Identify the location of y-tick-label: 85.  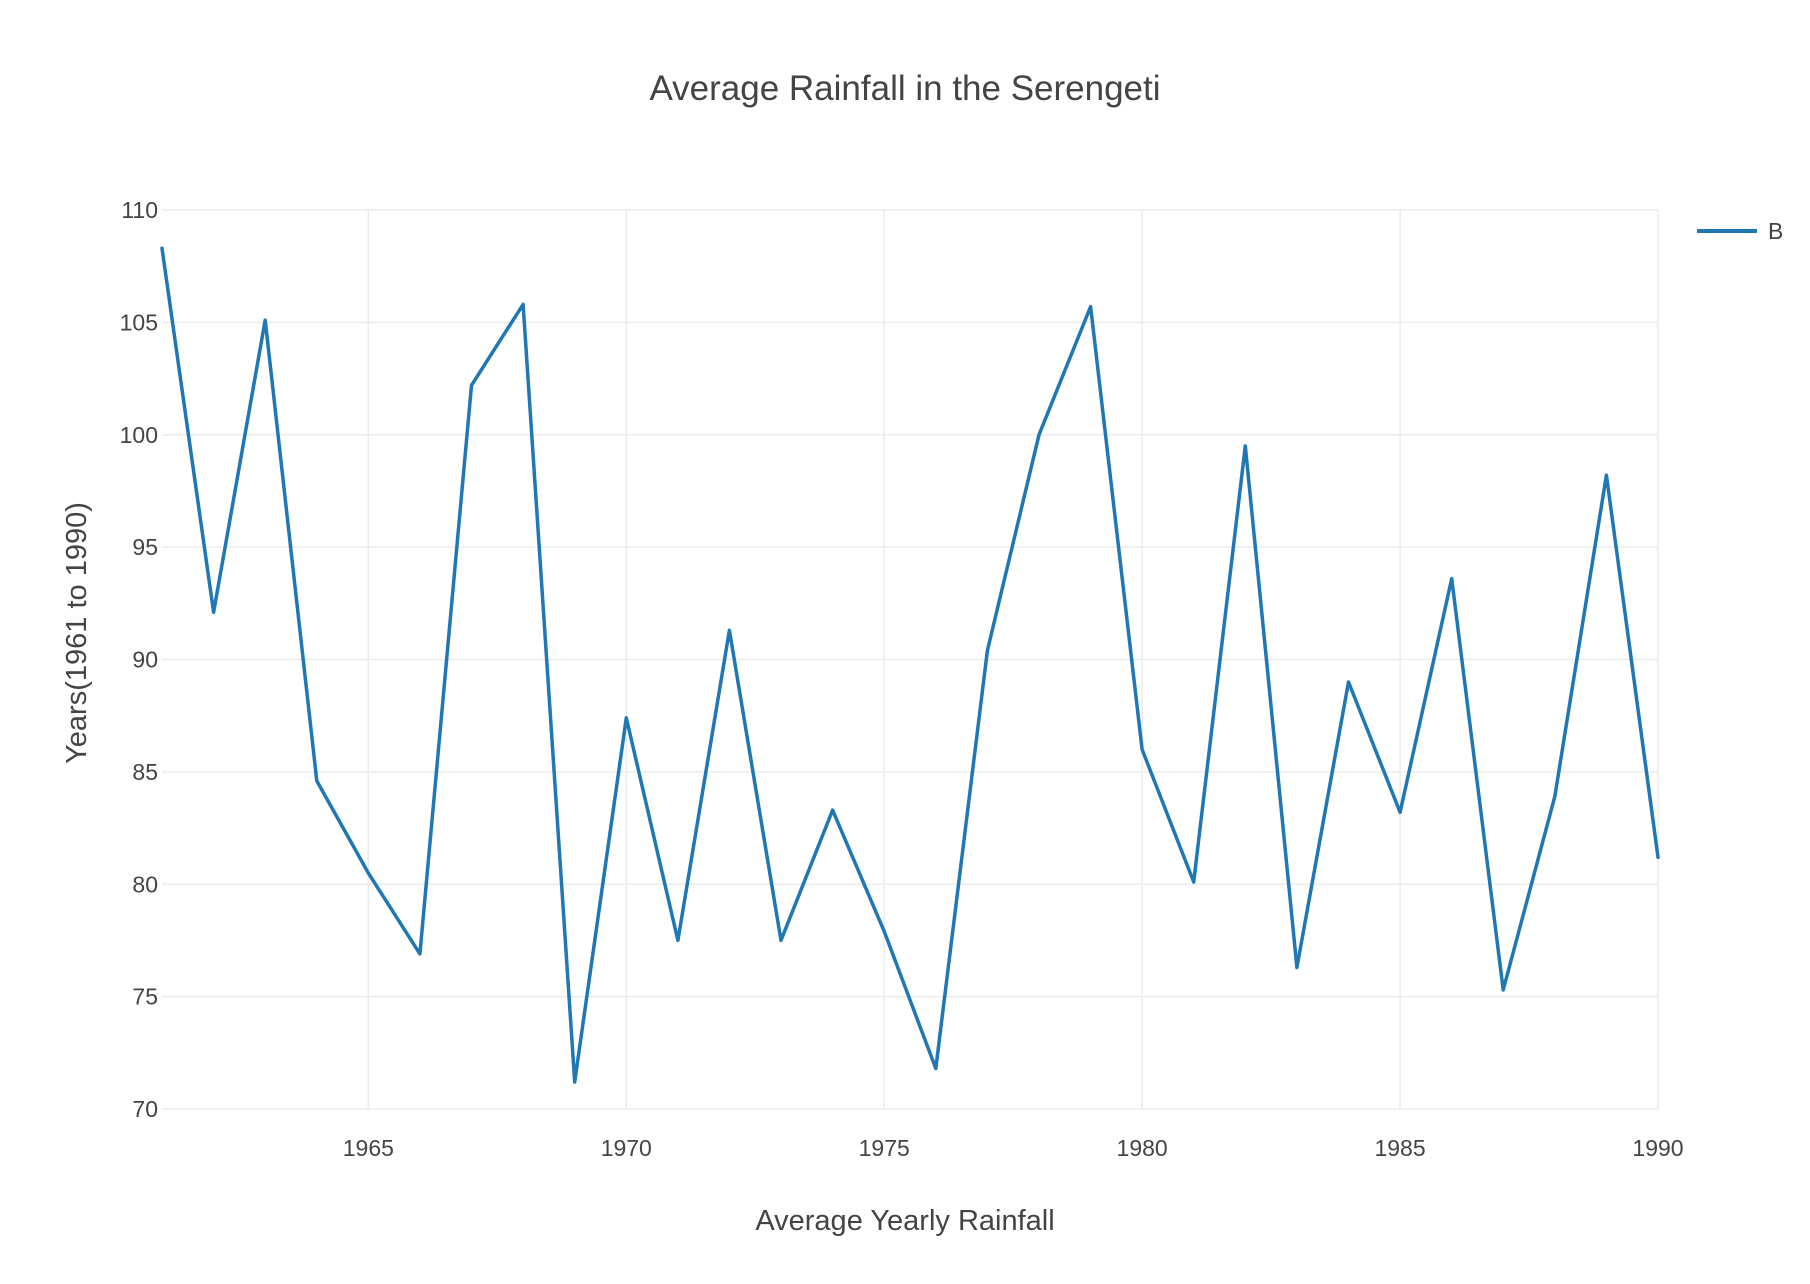
(145, 772).